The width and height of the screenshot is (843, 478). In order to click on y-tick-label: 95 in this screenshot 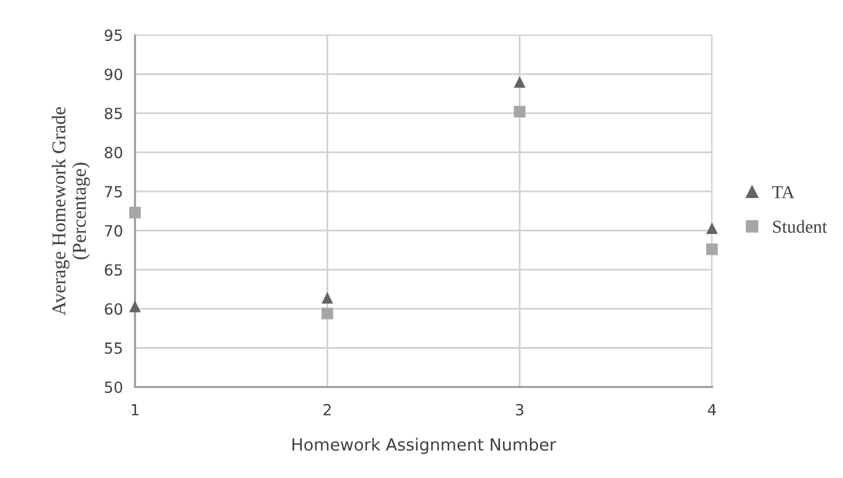, I will do `click(113, 35)`.